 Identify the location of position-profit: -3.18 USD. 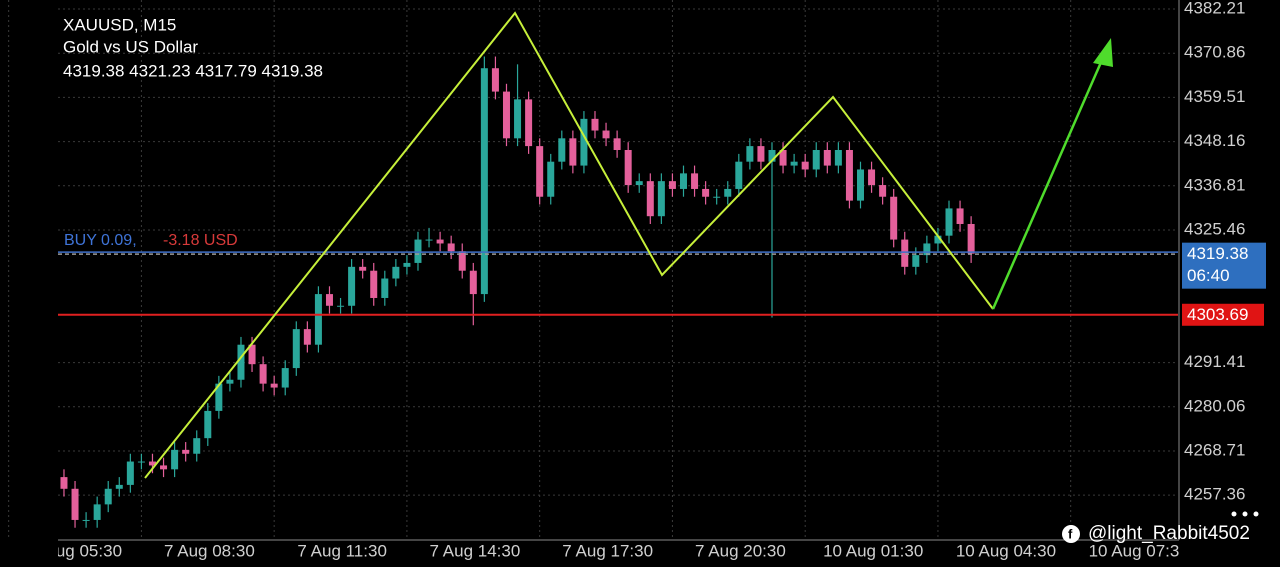
(200, 240).